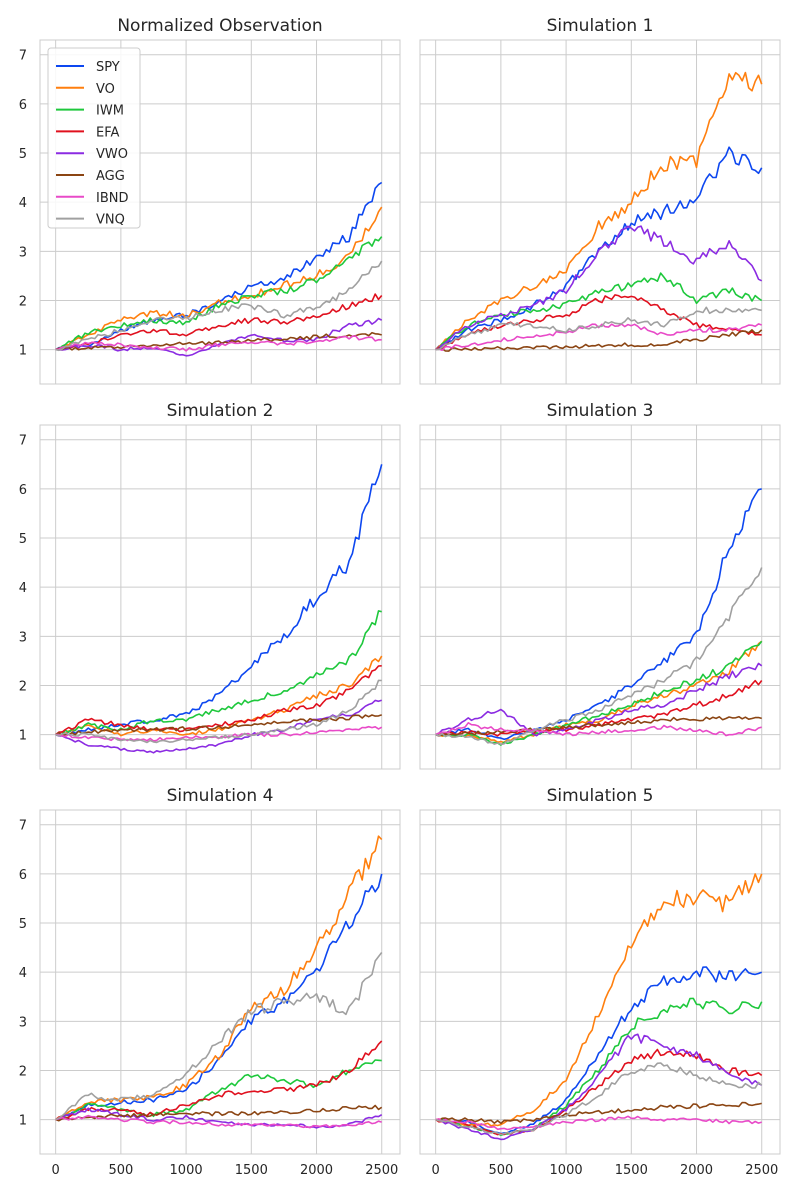 This screenshot has width=800, height=1200. Describe the element at coordinates (108, 67) in the screenshot. I see `legend-label: SPY` at that location.